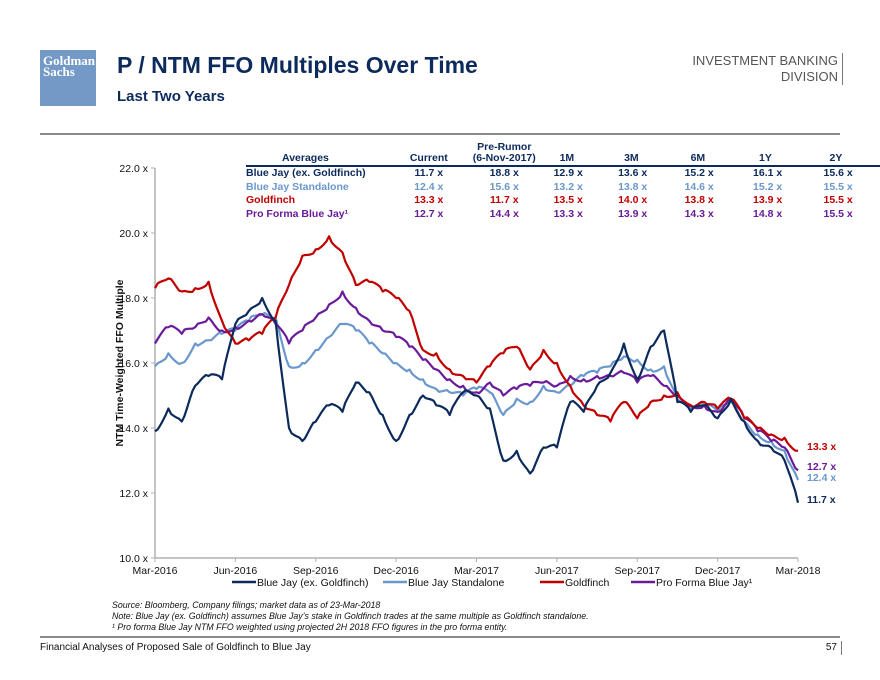 The image size is (880, 680). What do you see at coordinates (504, 213) in the screenshot?
I see `row-value: 14.4 x` at bounding box center [504, 213].